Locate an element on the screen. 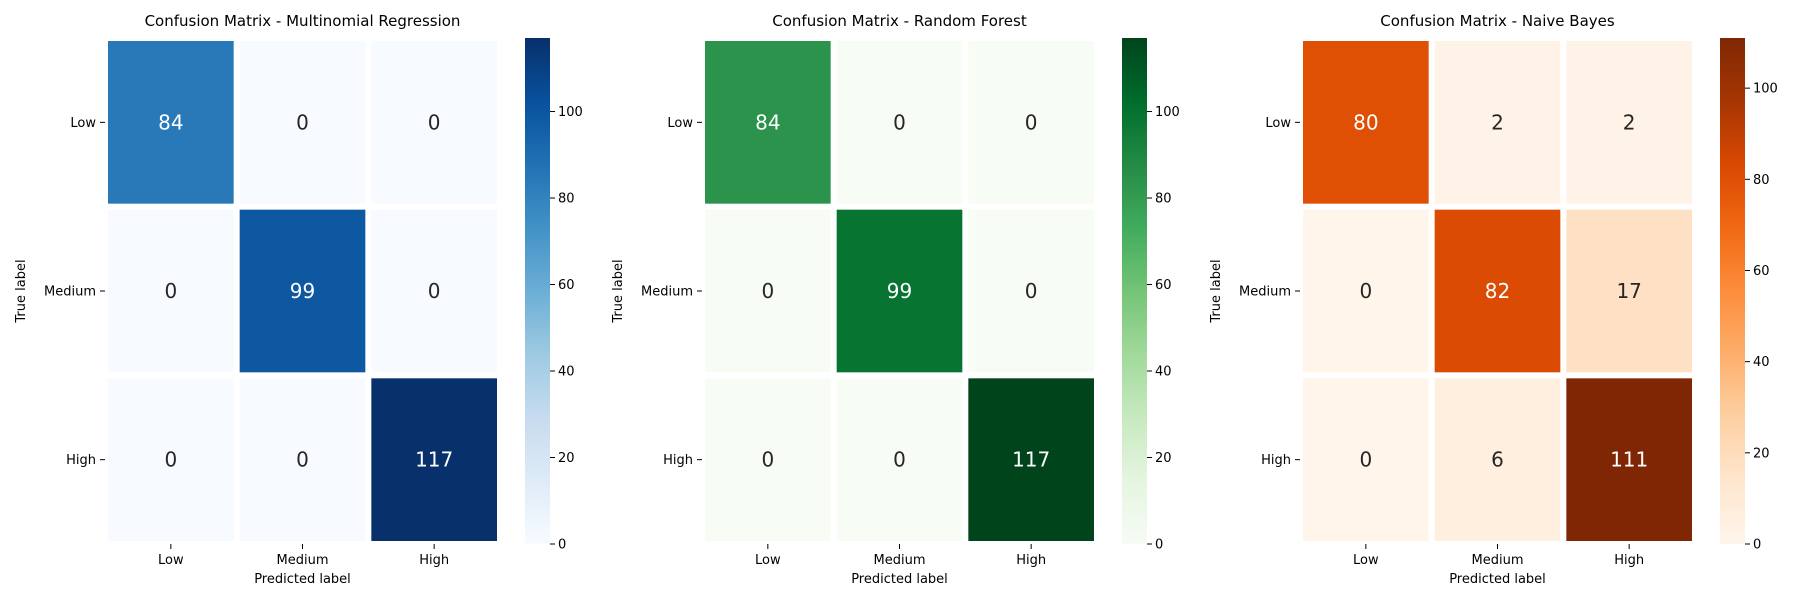 This screenshot has height=600, width=1800. cell-value-label: 17 is located at coordinates (1628, 291).